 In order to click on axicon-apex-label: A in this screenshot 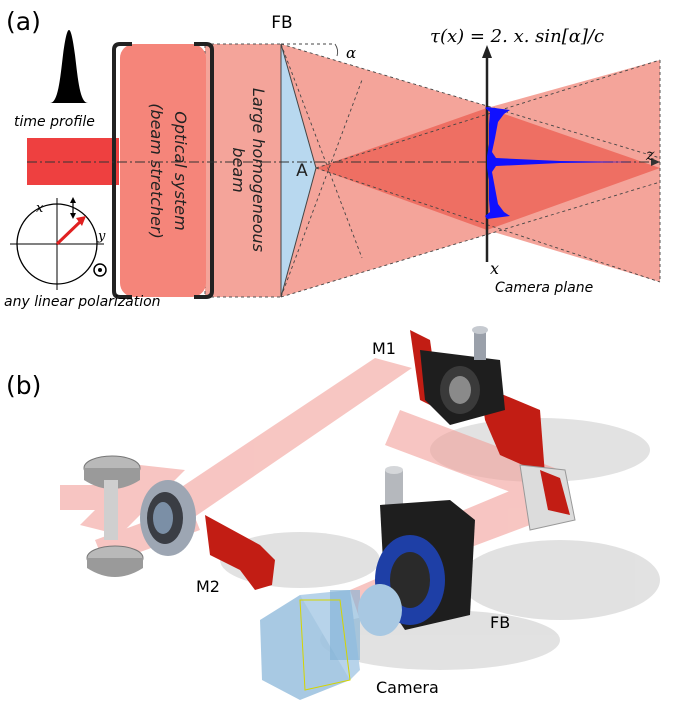, I will do `click(302, 171)`.